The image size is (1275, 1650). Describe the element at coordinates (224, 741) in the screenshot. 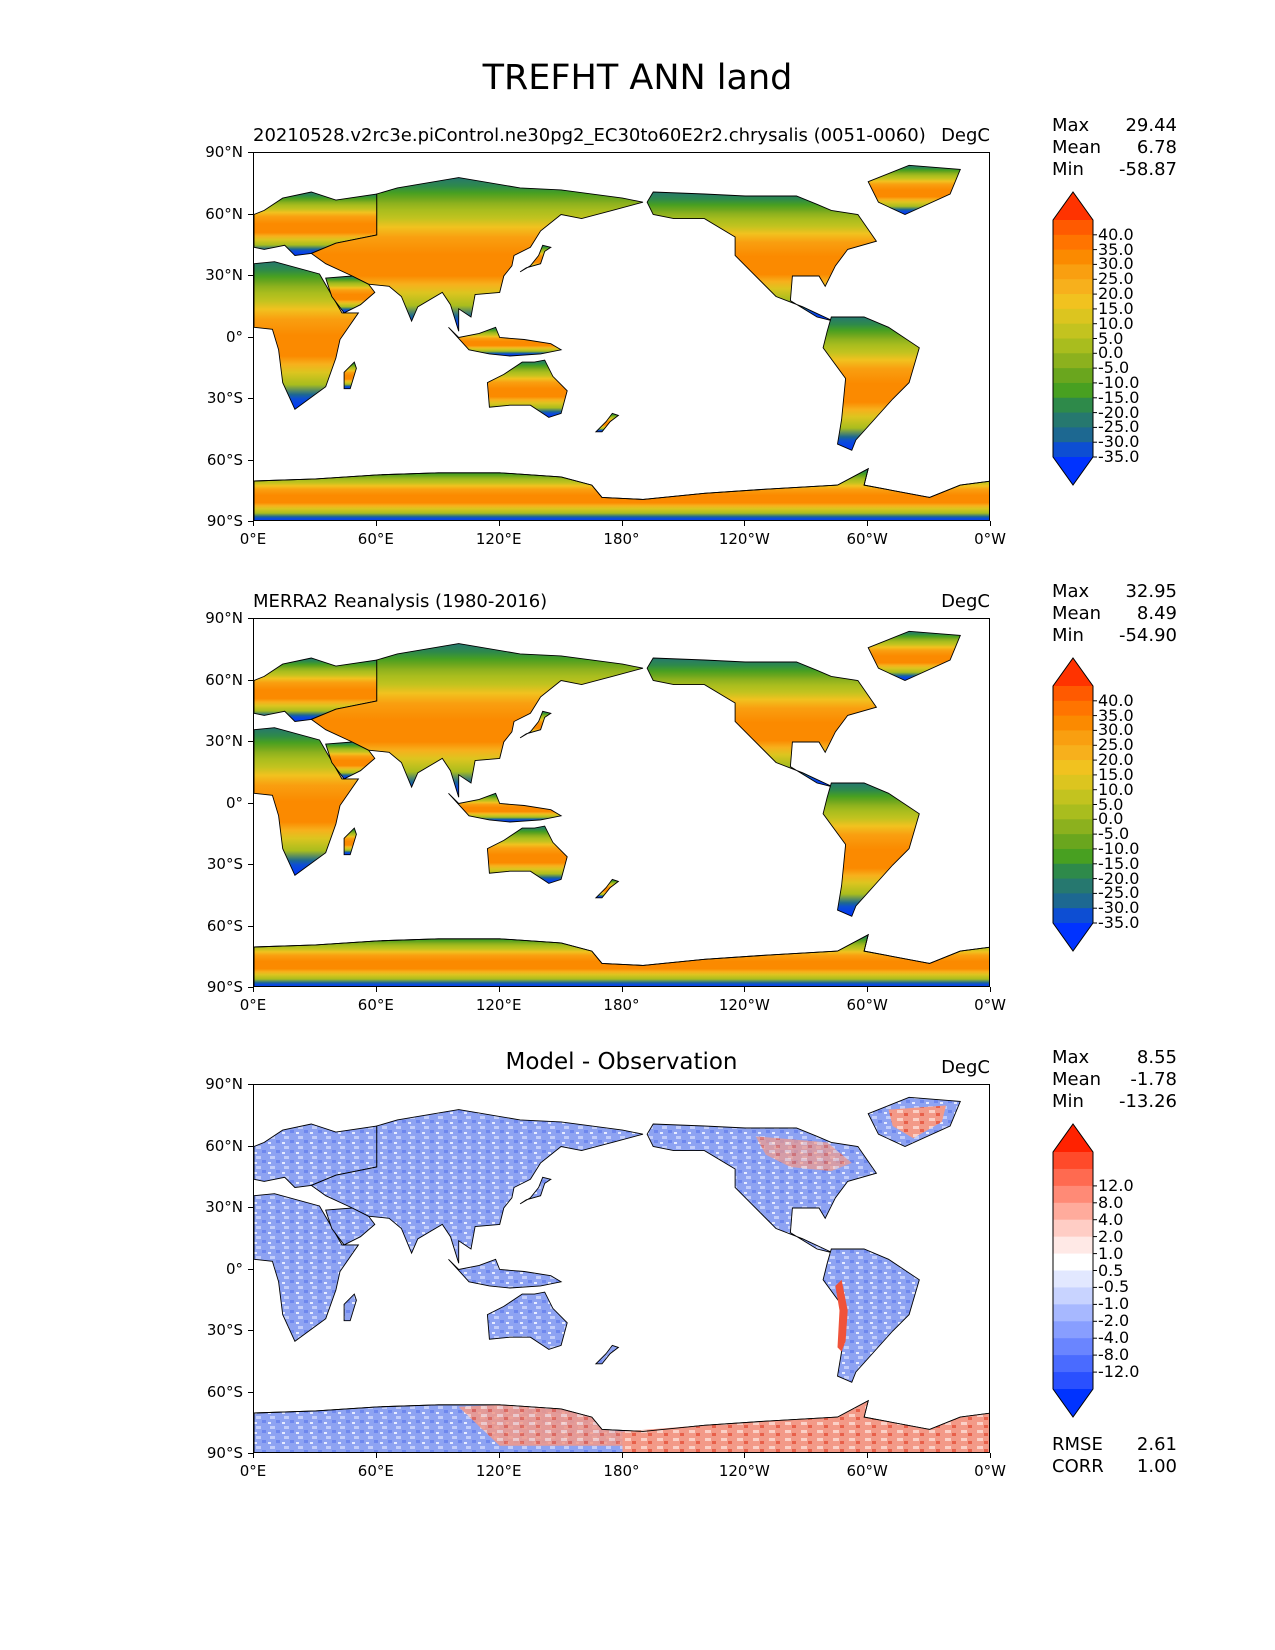

I see `lat-tick-label: 30°N` at that location.